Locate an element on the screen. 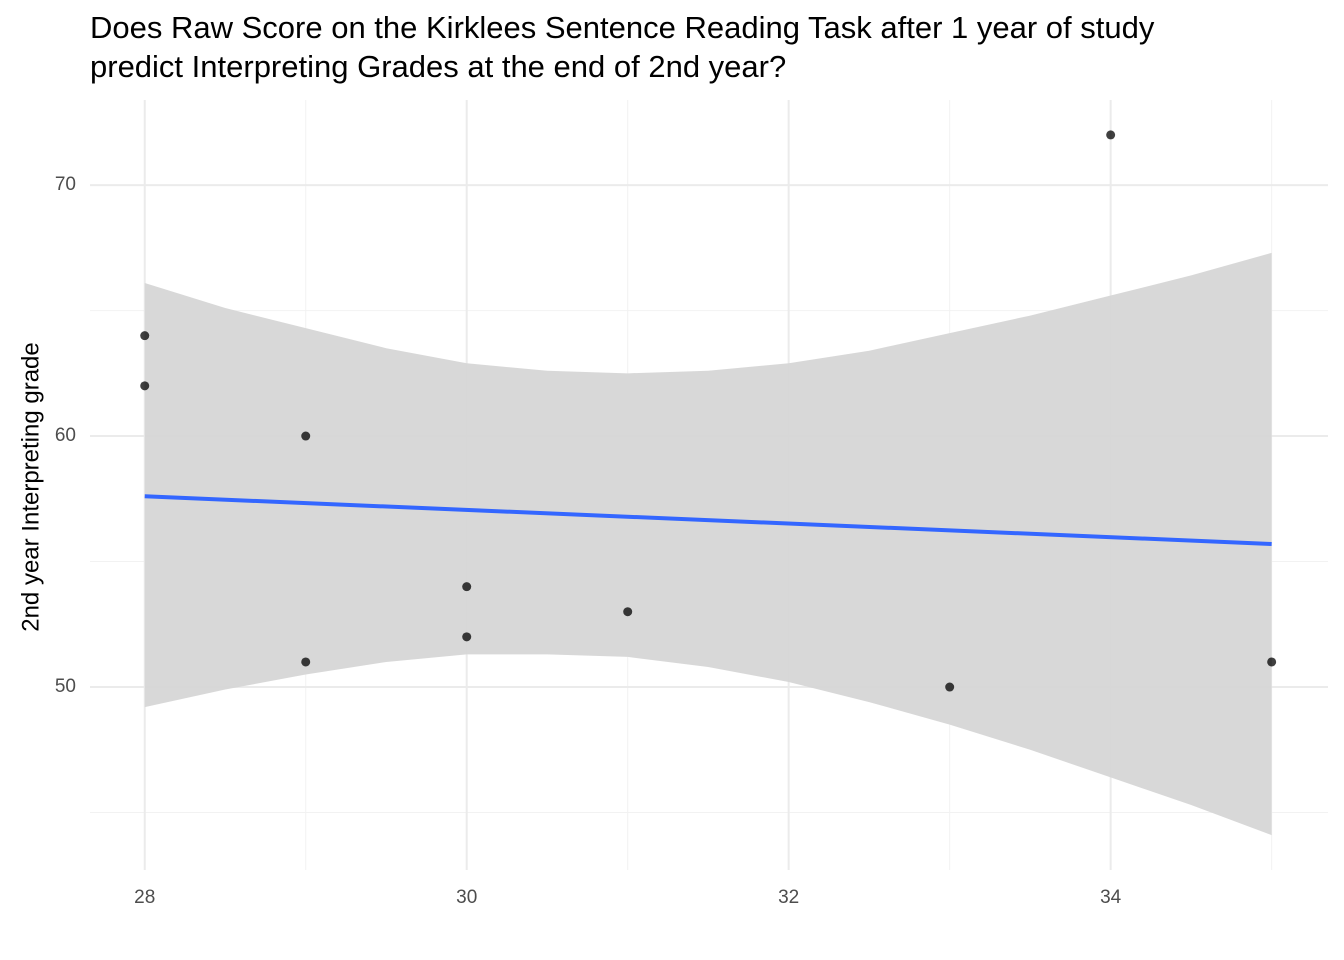  y-tick-label: 60 is located at coordinates (65, 435).